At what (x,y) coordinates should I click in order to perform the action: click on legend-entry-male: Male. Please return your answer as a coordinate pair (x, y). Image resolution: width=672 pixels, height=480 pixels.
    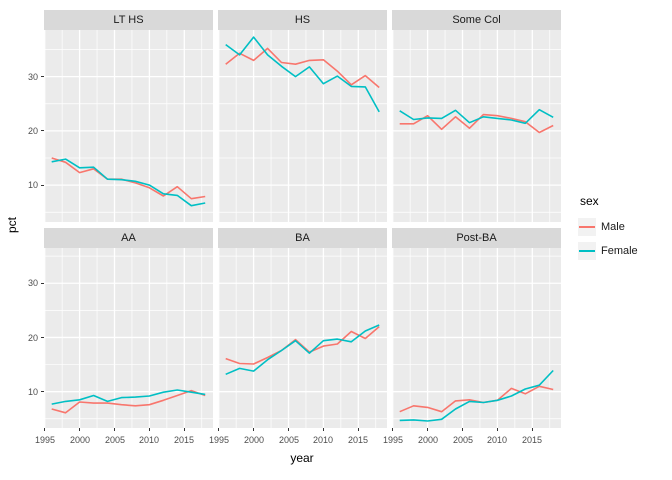
    Looking at the image, I should click on (623, 227).